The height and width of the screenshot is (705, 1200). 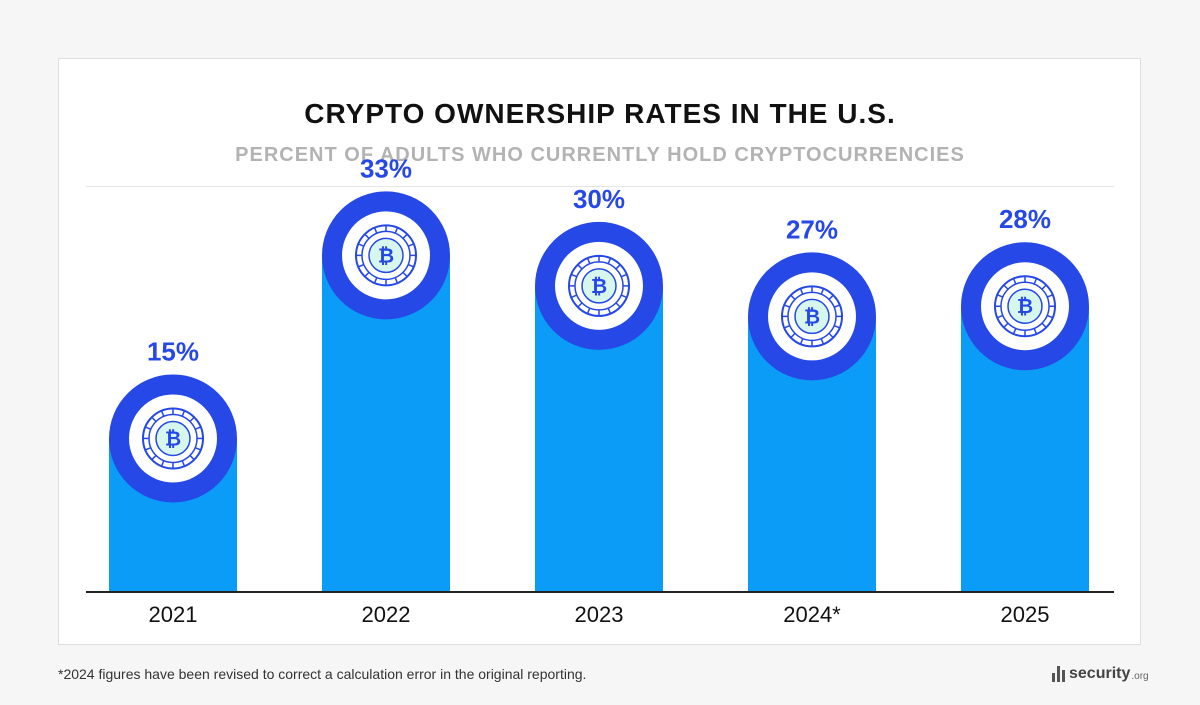 What do you see at coordinates (386, 168) in the screenshot?
I see `data-label: 33%` at bounding box center [386, 168].